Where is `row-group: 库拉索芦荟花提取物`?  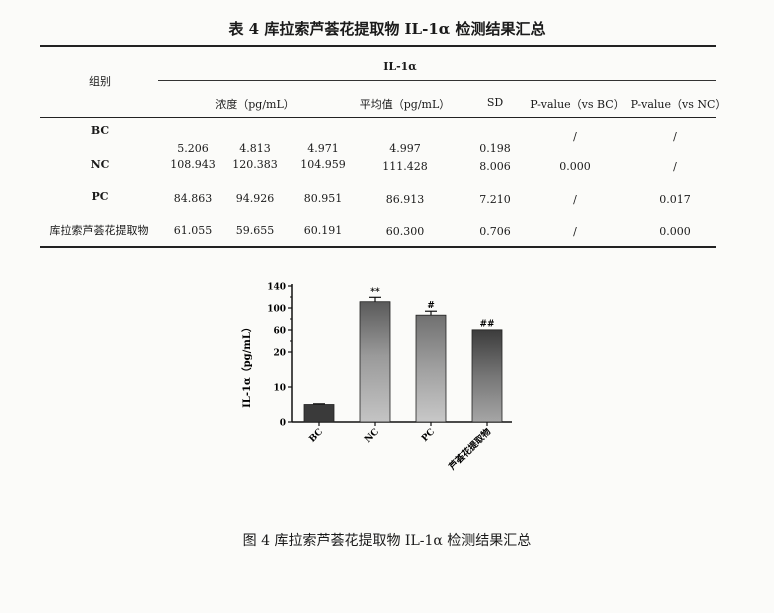 row-group: 库拉索芦荟花提取物 is located at coordinates (99, 230).